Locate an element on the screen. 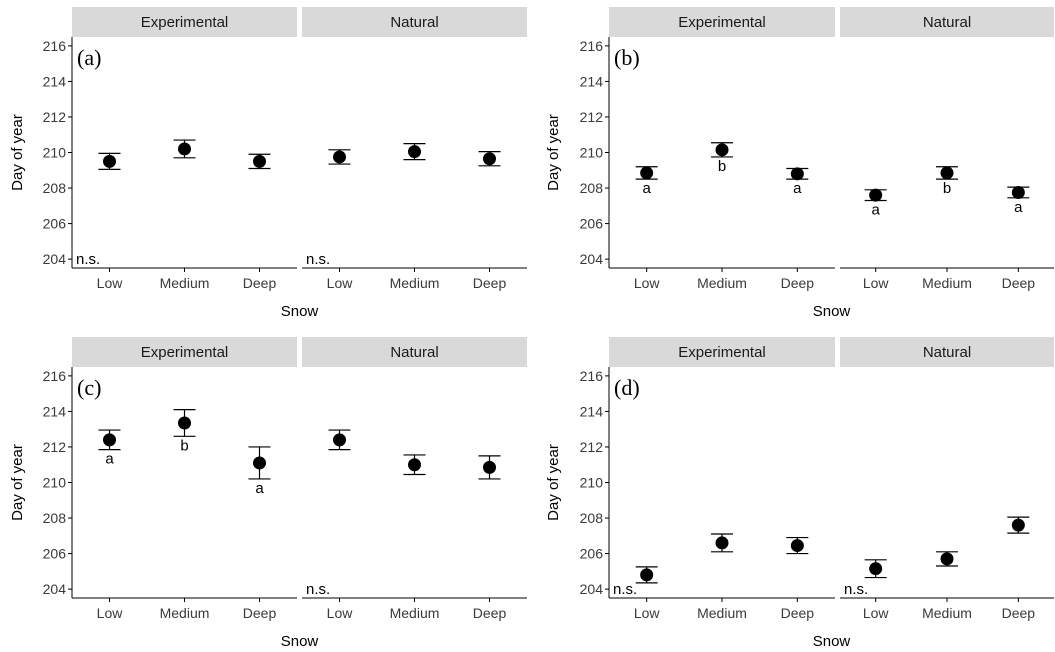 This screenshot has width=1055, height=652. panel-label: (b) is located at coordinates (627, 57).